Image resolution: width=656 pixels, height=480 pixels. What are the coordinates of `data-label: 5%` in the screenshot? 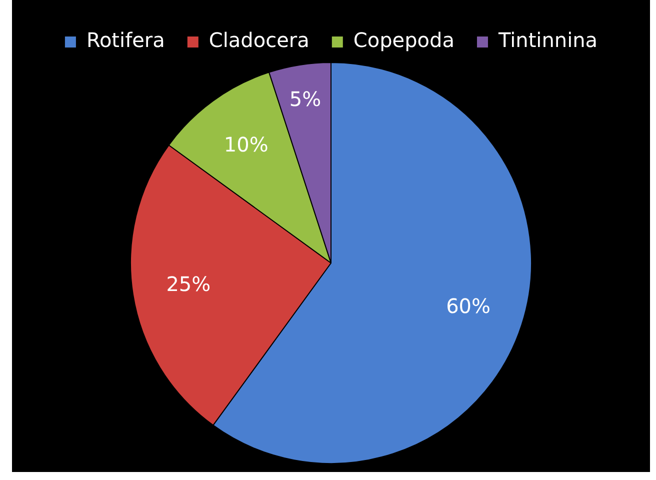 It's located at (305, 98).